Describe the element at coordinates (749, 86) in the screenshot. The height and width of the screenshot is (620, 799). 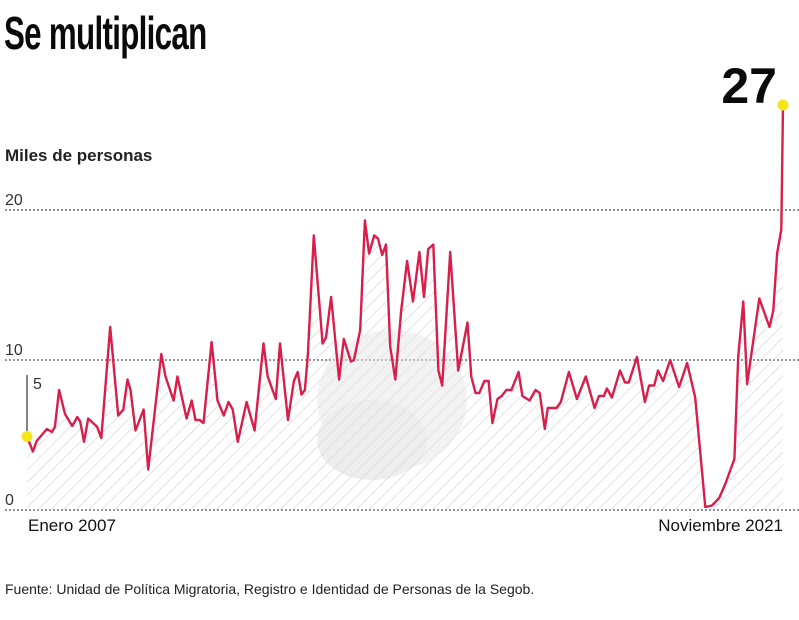
I see `end-value-label: 27` at that location.